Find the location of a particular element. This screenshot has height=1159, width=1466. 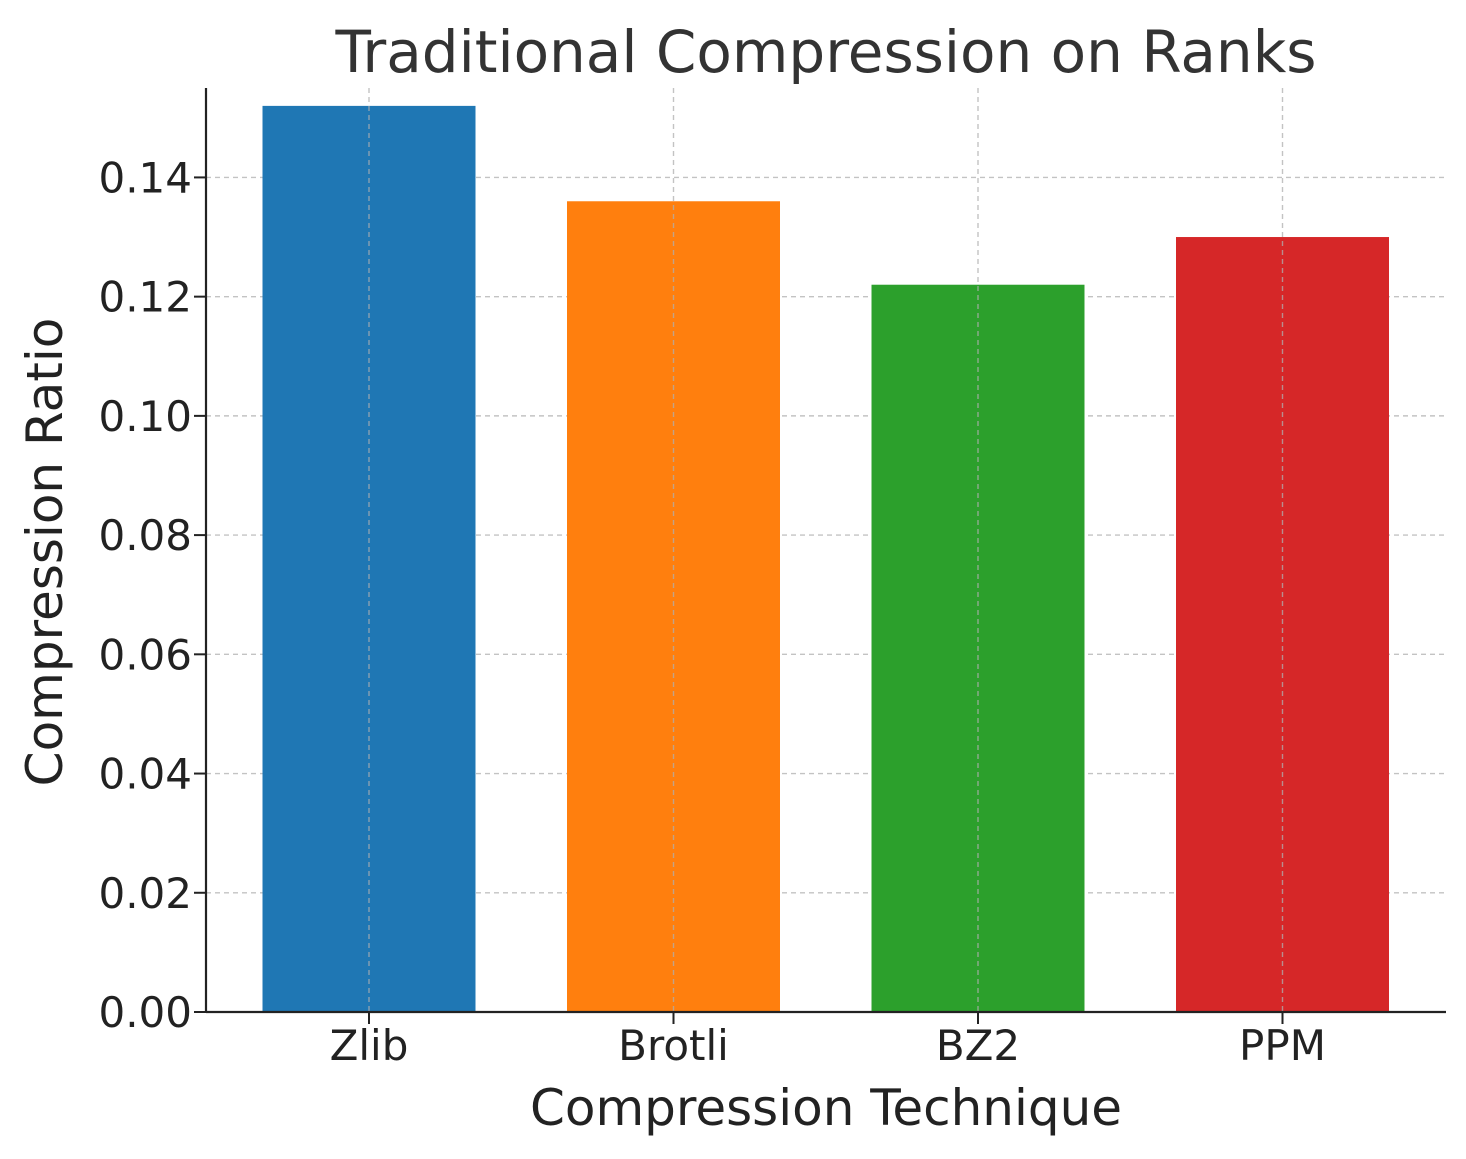

y-tick-label: 0.06 is located at coordinates (145, 654).